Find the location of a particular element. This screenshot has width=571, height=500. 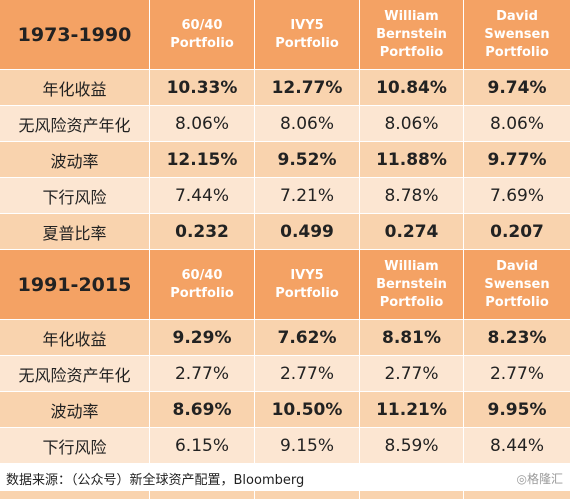

cell-value: 8.81% is located at coordinates (411, 337).